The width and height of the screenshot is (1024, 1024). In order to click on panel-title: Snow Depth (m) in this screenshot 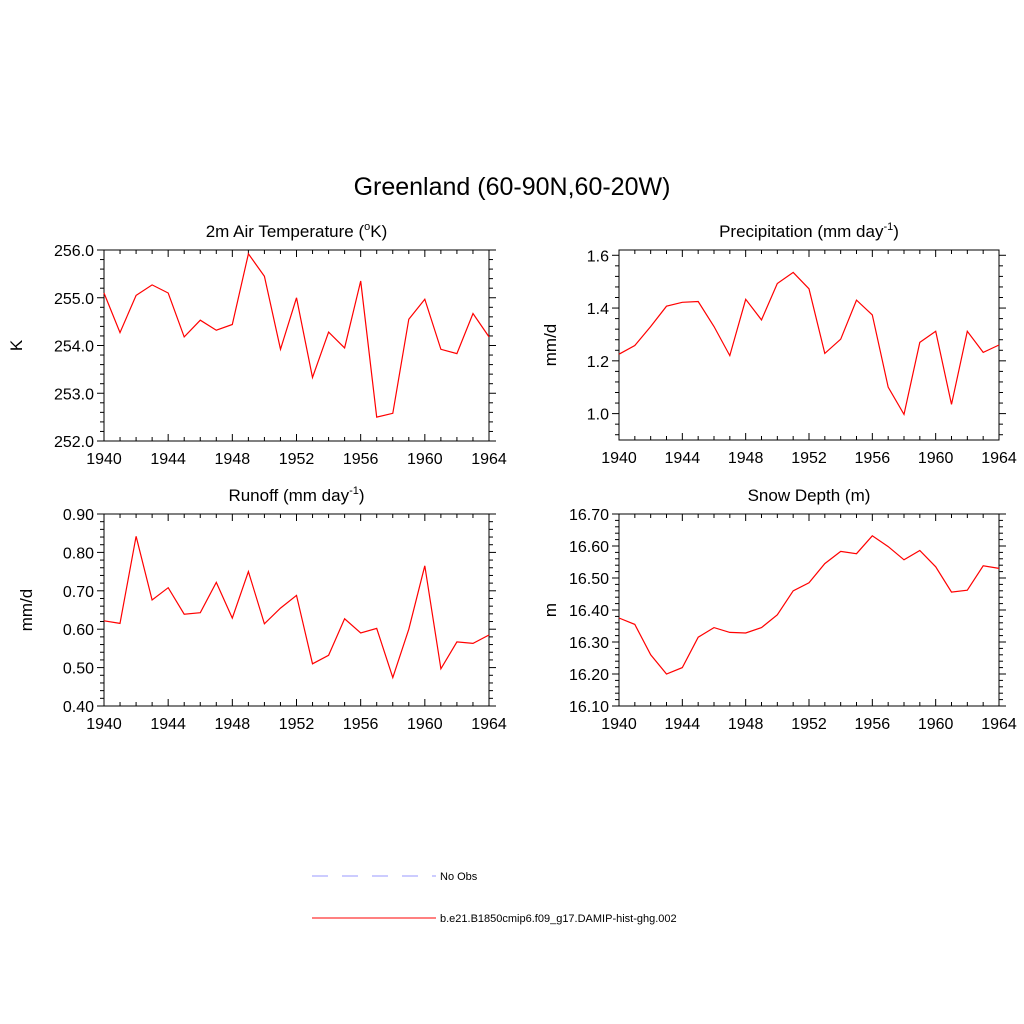, I will do `click(809, 495)`.